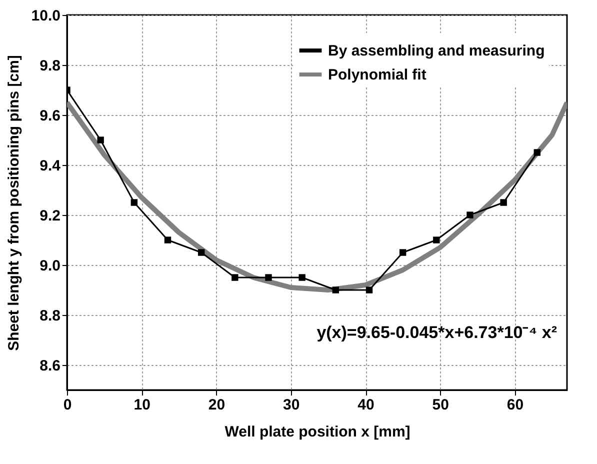 The width and height of the screenshot is (597, 464). Describe the element at coordinates (437, 332) in the screenshot. I see `annotation: y(x)=9.65-0.045*x+6.73*10⁻⁴ x²` at that location.